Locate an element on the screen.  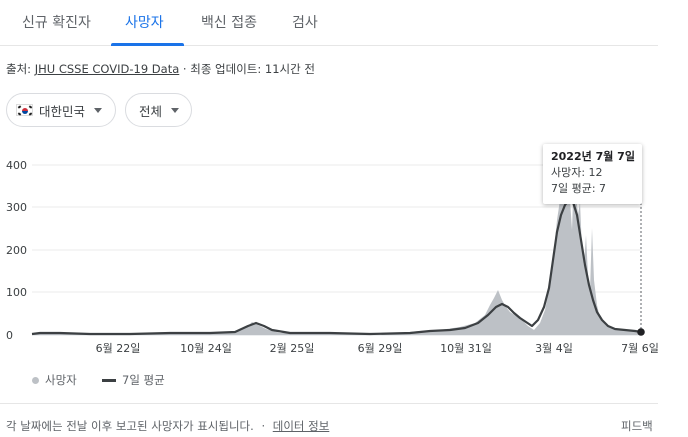
tab-tests: 검사 is located at coordinates (305, 23).